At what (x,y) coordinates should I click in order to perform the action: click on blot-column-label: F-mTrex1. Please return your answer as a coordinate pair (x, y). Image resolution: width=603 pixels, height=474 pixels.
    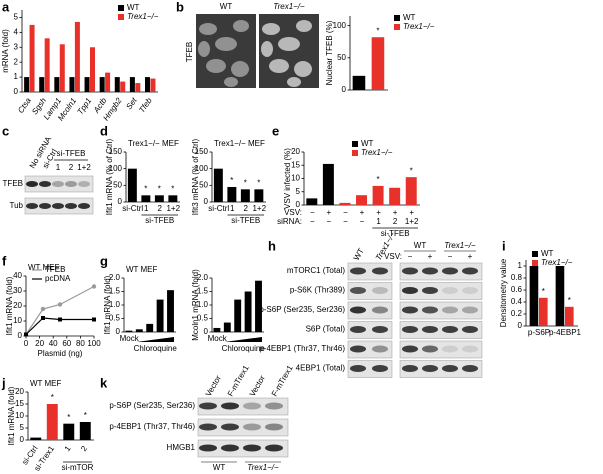
    Looking at the image, I should click on (282, 380).